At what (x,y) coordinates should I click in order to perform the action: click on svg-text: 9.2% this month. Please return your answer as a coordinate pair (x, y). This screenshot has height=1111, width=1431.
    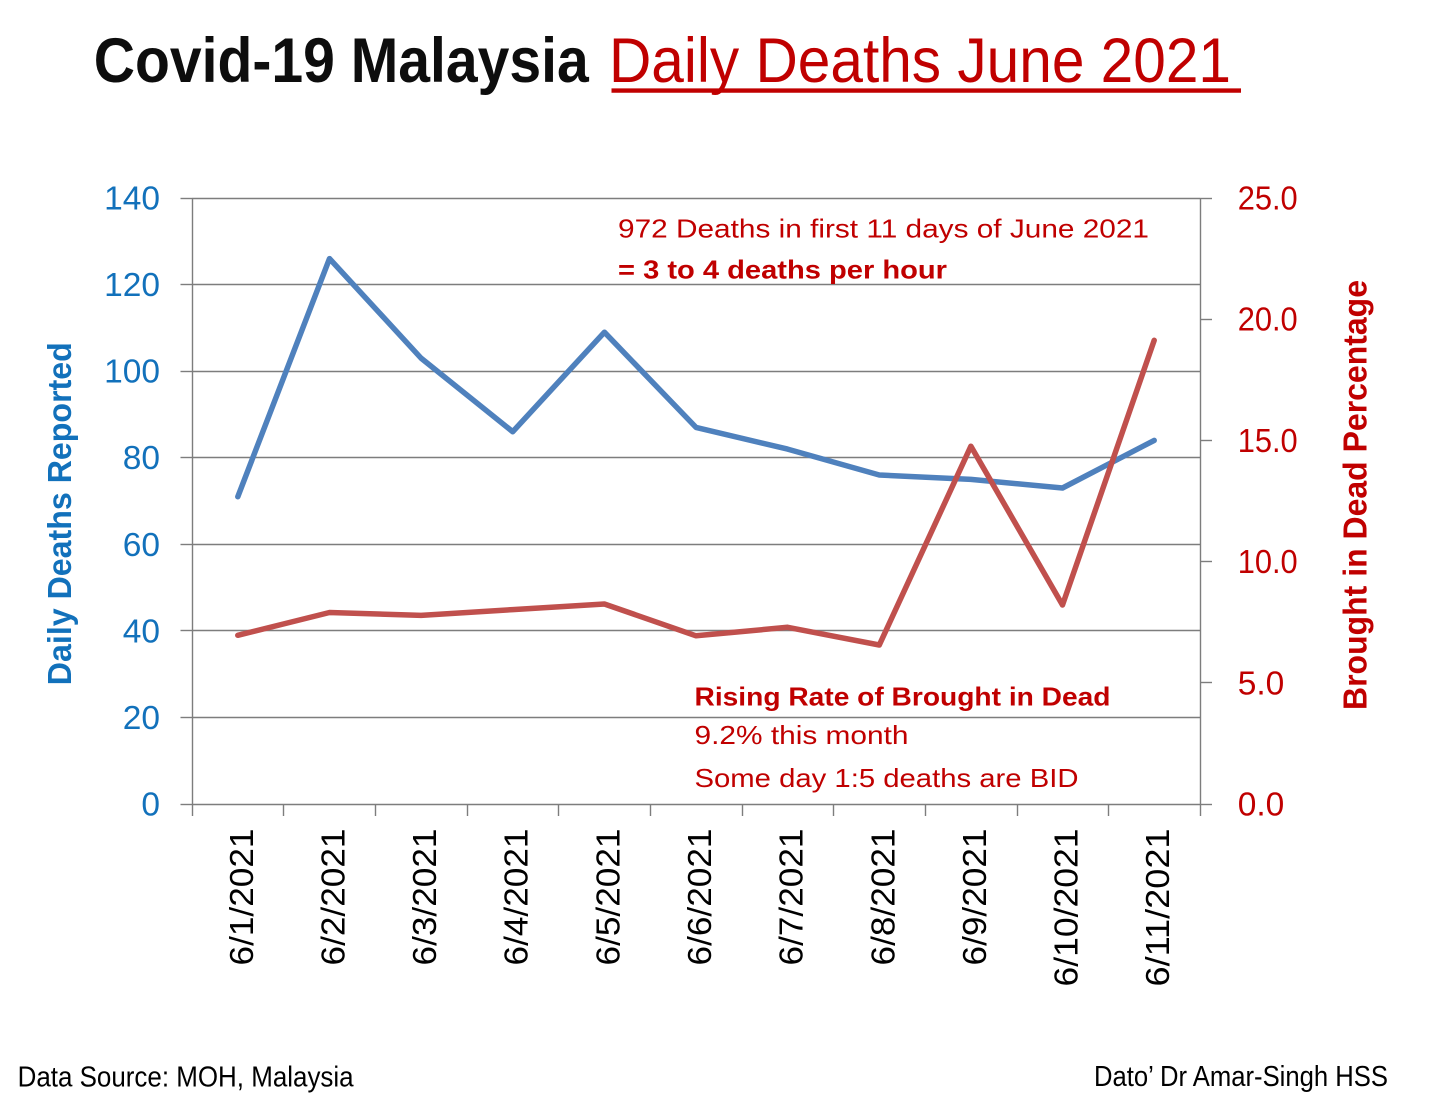
    Looking at the image, I should click on (802, 735).